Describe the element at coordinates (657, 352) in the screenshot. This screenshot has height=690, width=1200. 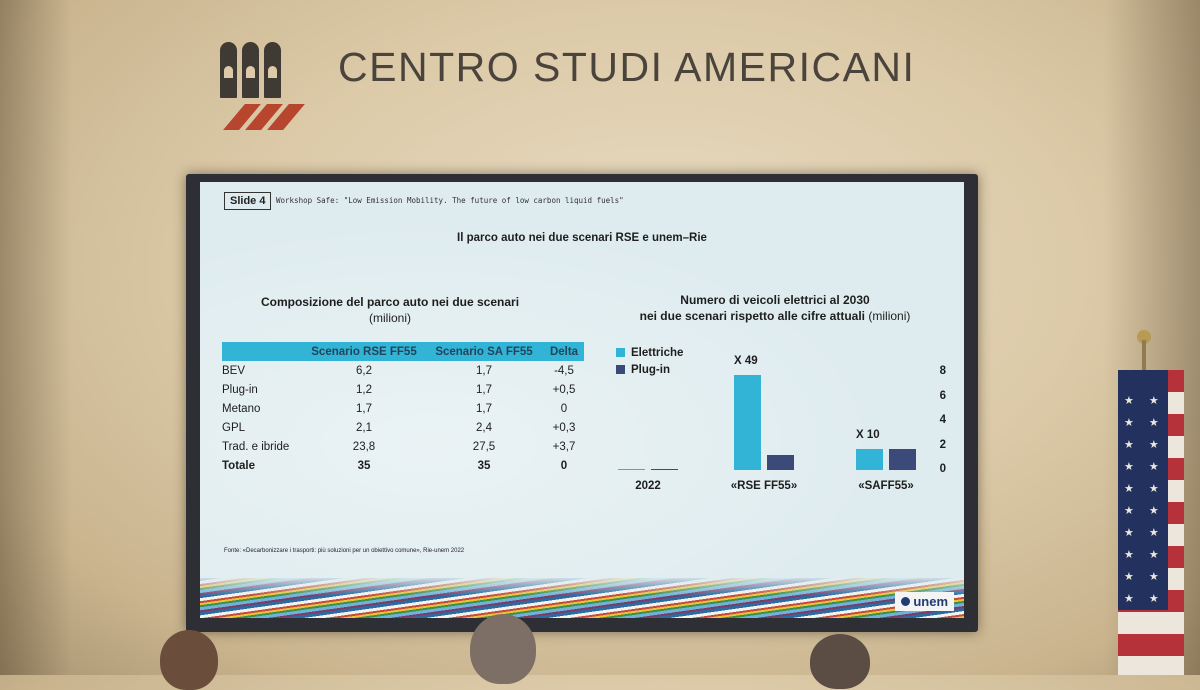
I see `legend-label: Elettriche` at that location.